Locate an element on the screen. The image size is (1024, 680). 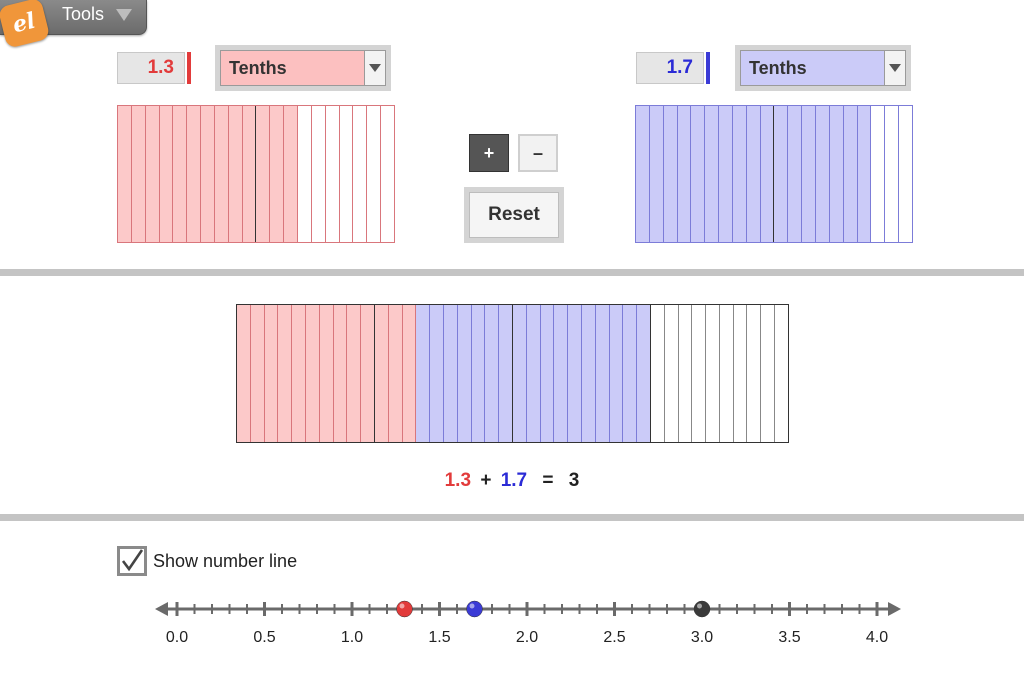
reset-button: Reset is located at coordinates (514, 215).